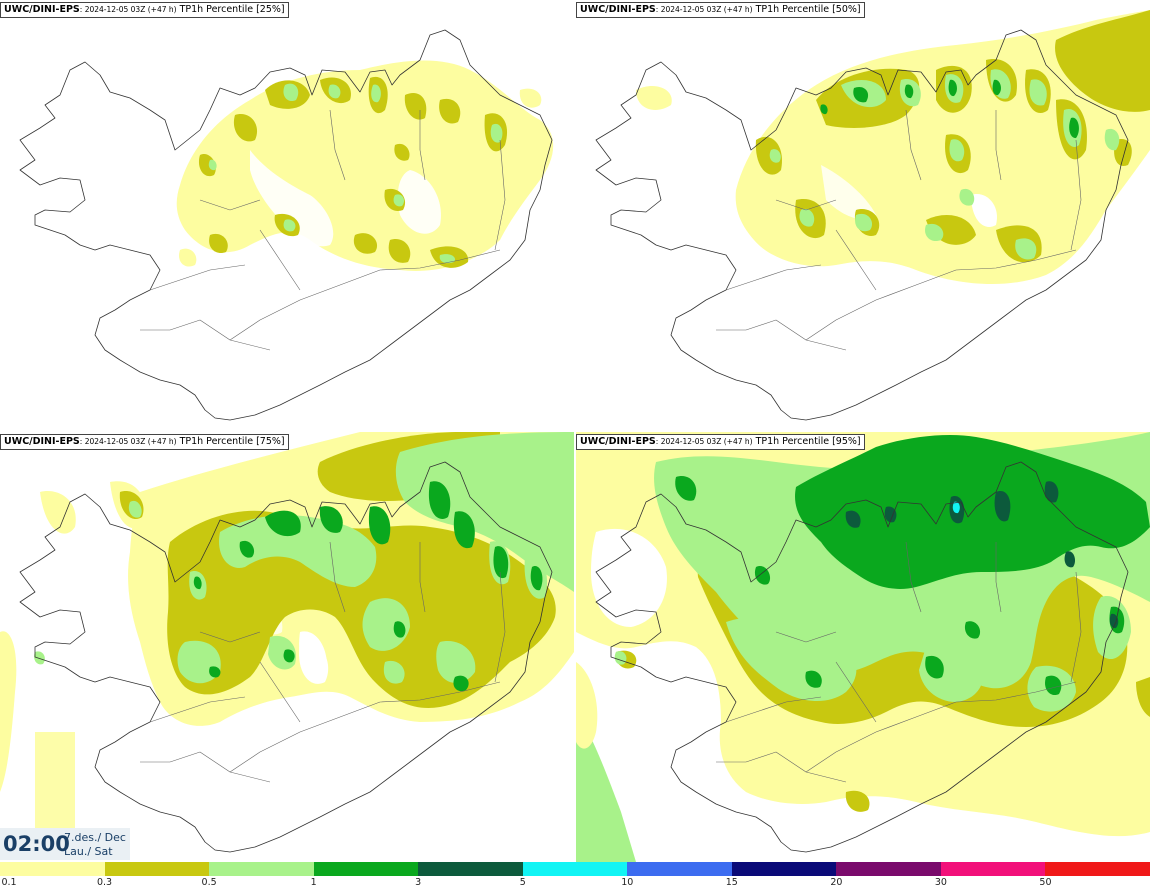 Image resolution: width=1150 pixels, height=891 pixels. Describe the element at coordinates (627, 882) in the screenshot. I see `colorbar-tick-label: 10` at that location.